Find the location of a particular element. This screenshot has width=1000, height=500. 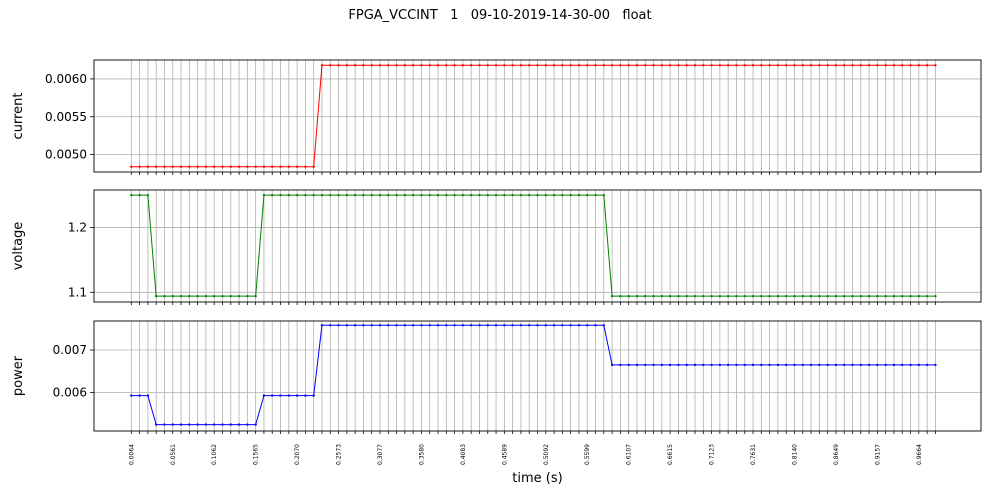

y-axis-label-power: power is located at coordinates (18, 375).